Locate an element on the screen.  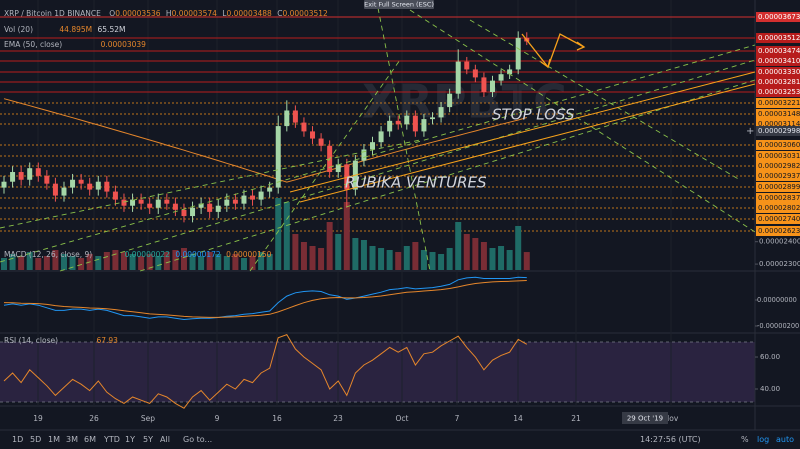
scale-button: log is located at coordinates (763, 439).